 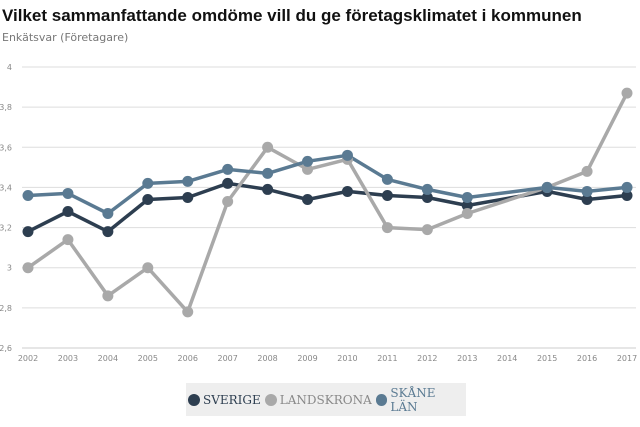 I want to click on x-tick-label: 2015, so click(x=547, y=358).